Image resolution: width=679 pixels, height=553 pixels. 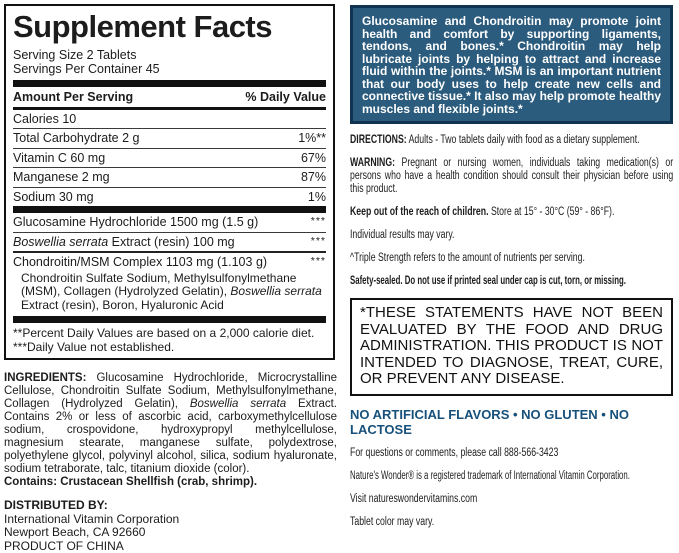 What do you see at coordinates (169, 197) in the screenshot?
I see `nutrient-row-sodium: Sodium 30 mg 1%` at bounding box center [169, 197].